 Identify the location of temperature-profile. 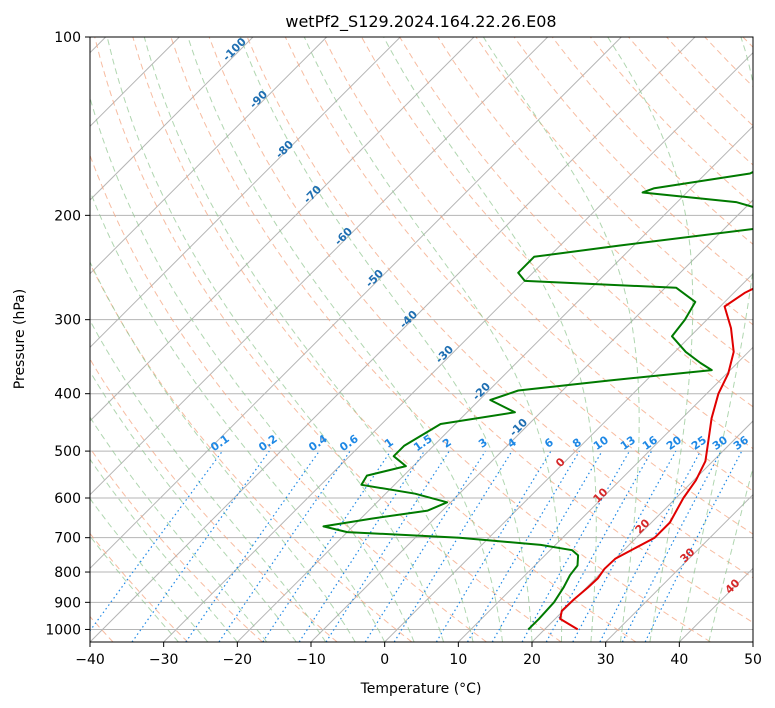
(656, 459).